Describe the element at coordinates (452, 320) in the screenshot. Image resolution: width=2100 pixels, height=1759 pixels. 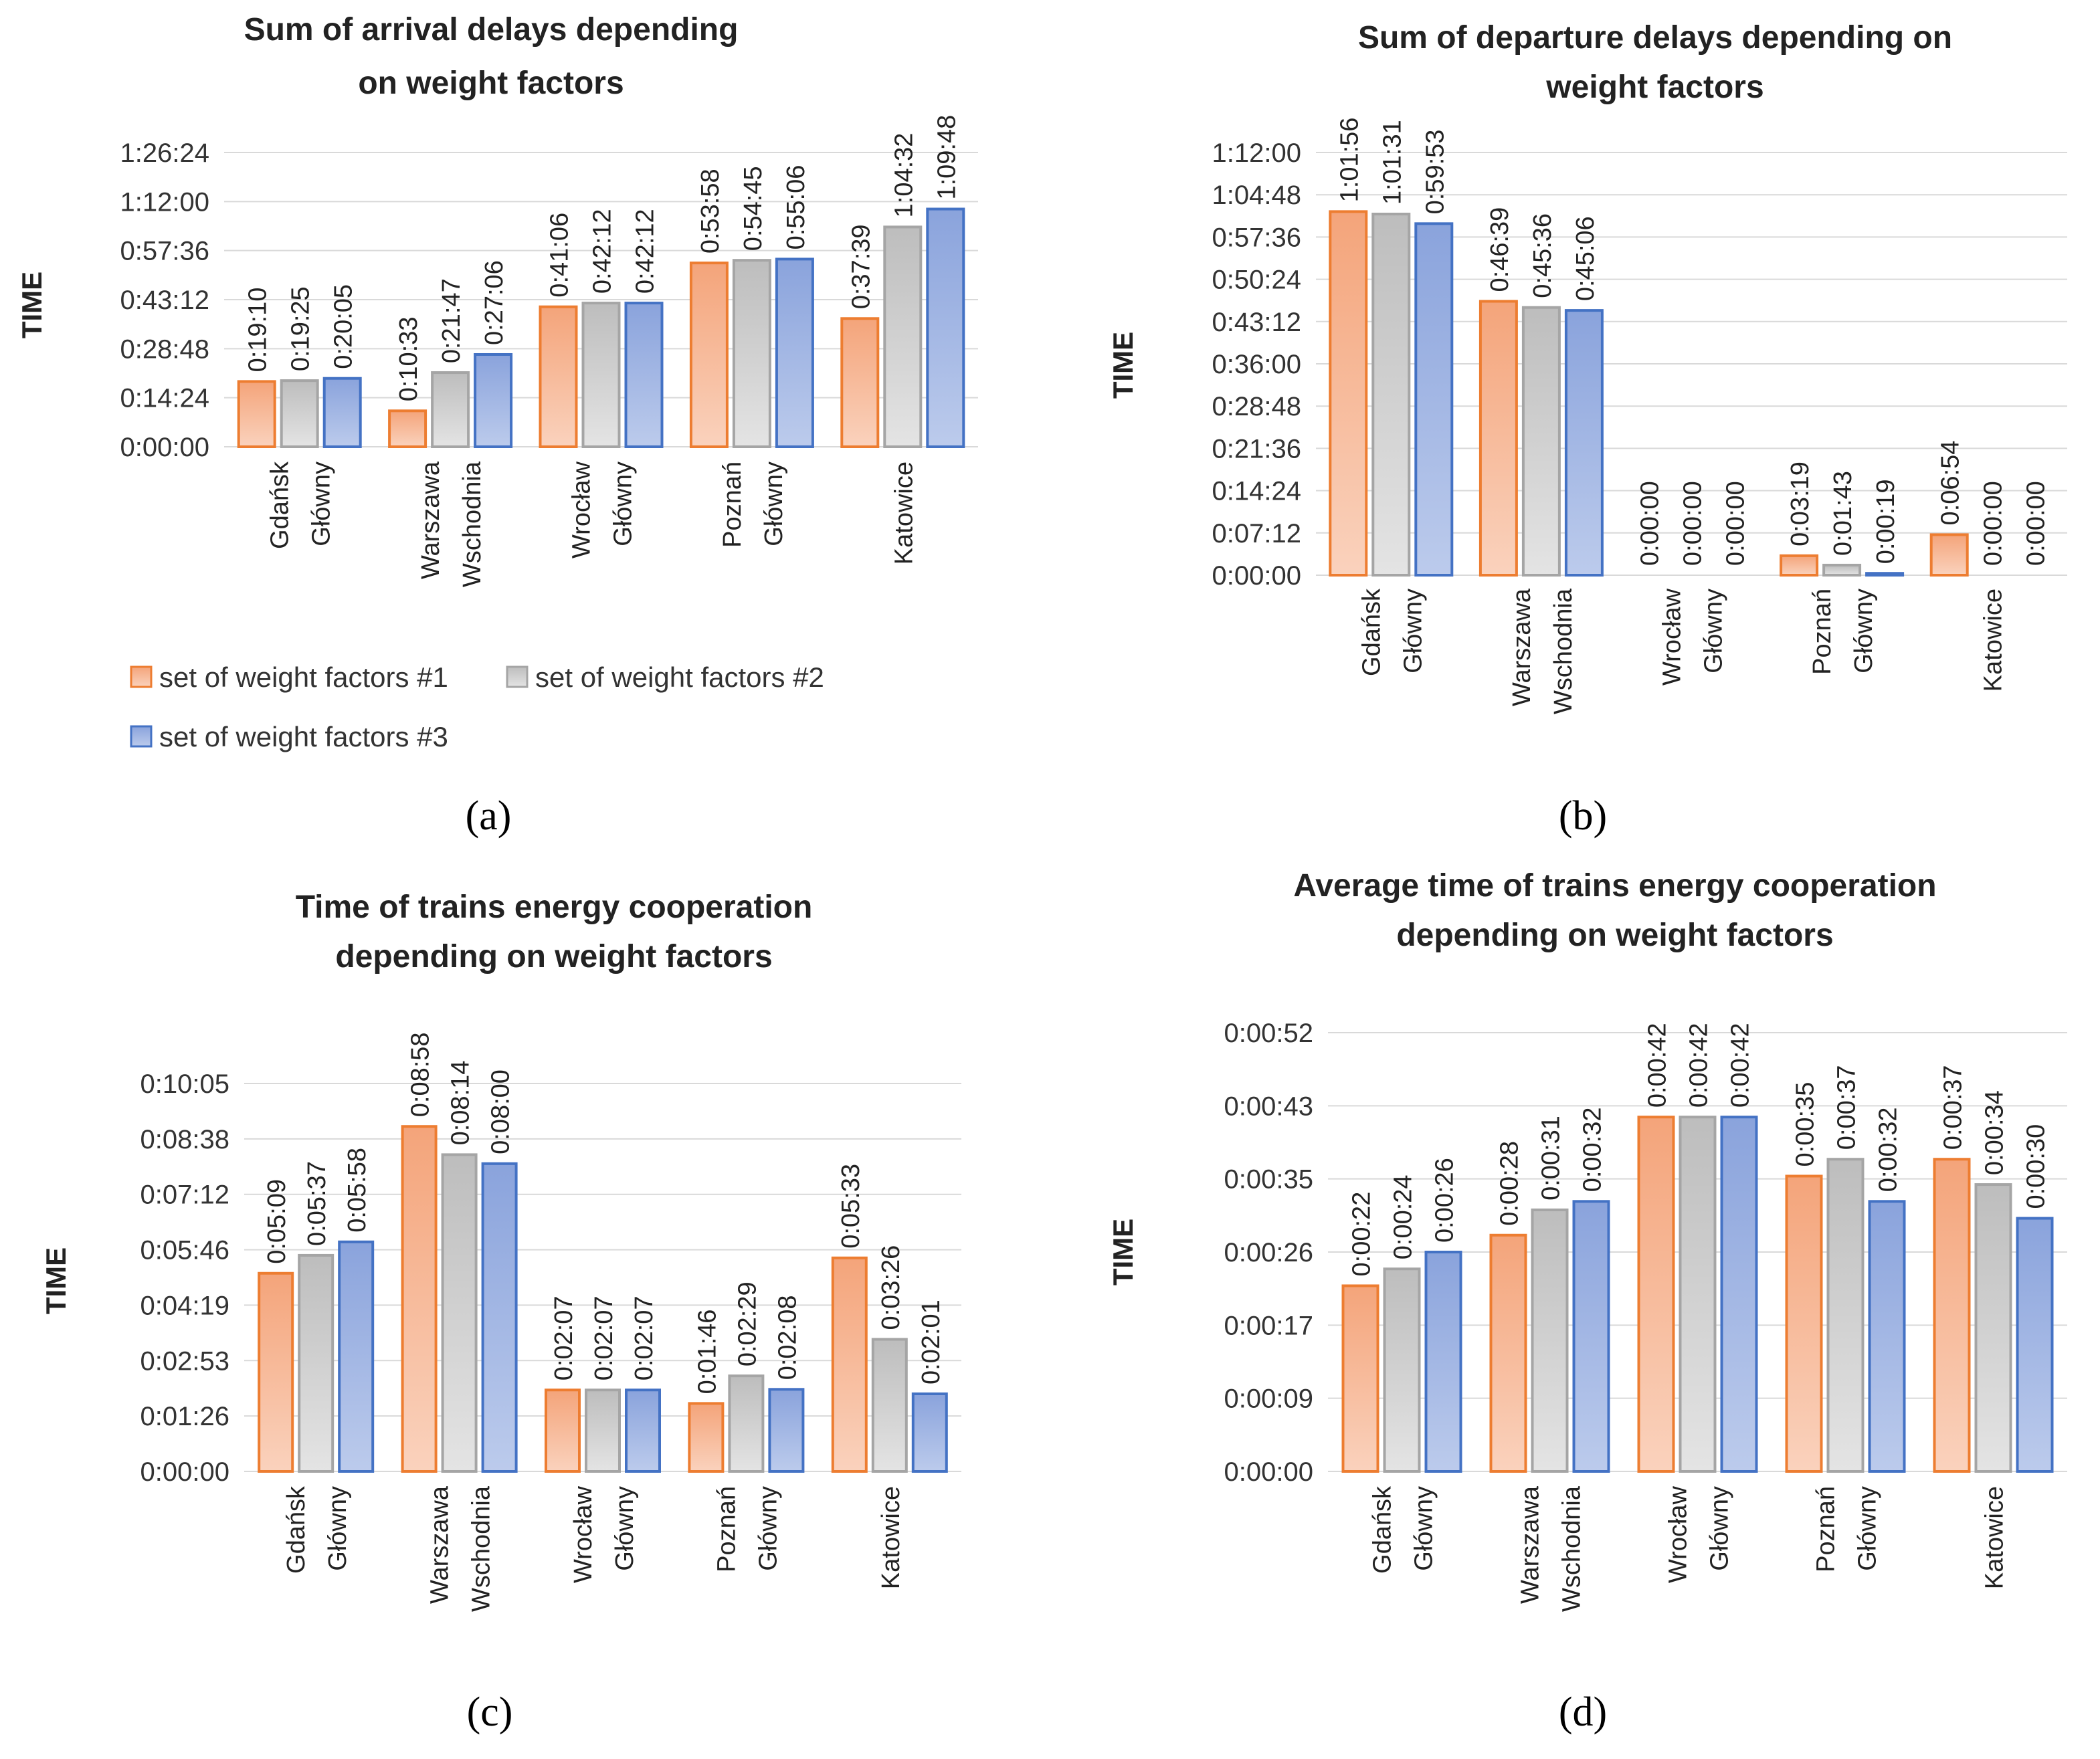
I see `data-label: 0:21:47` at that location.